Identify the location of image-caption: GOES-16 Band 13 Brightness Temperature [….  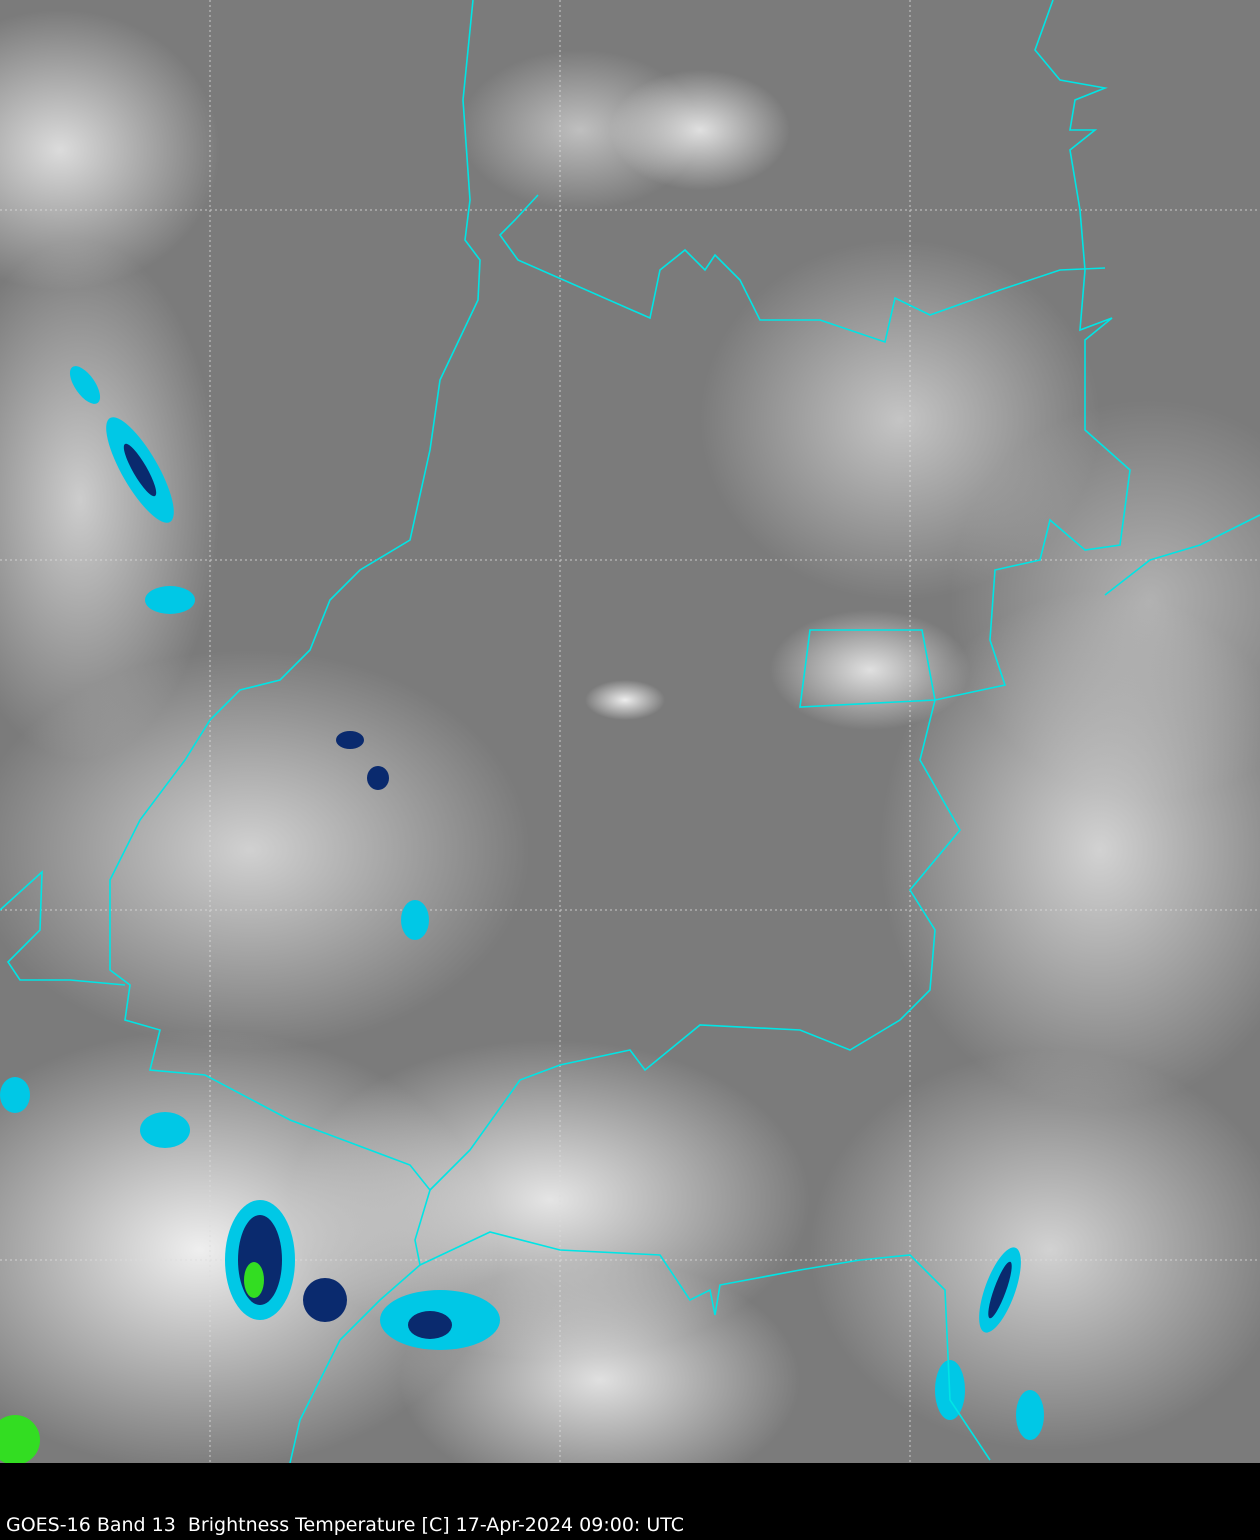
(345, 1525).